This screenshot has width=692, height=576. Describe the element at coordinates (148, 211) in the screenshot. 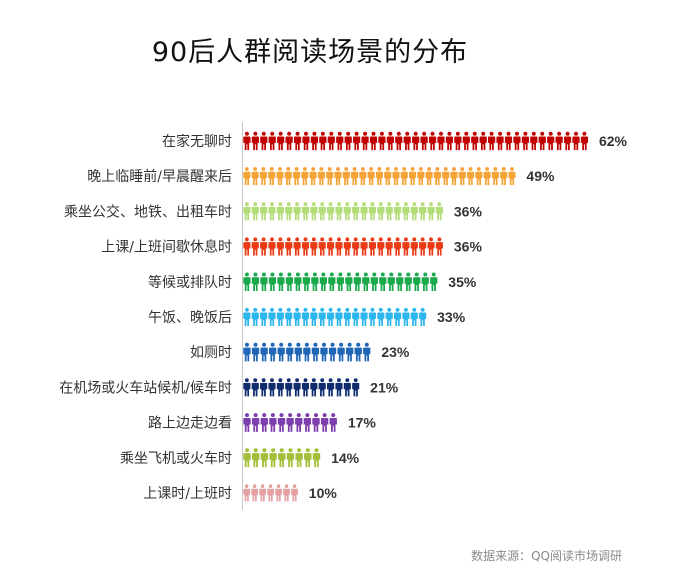

I see `category-label: 乘坐公交、地铁、出租车时` at that location.